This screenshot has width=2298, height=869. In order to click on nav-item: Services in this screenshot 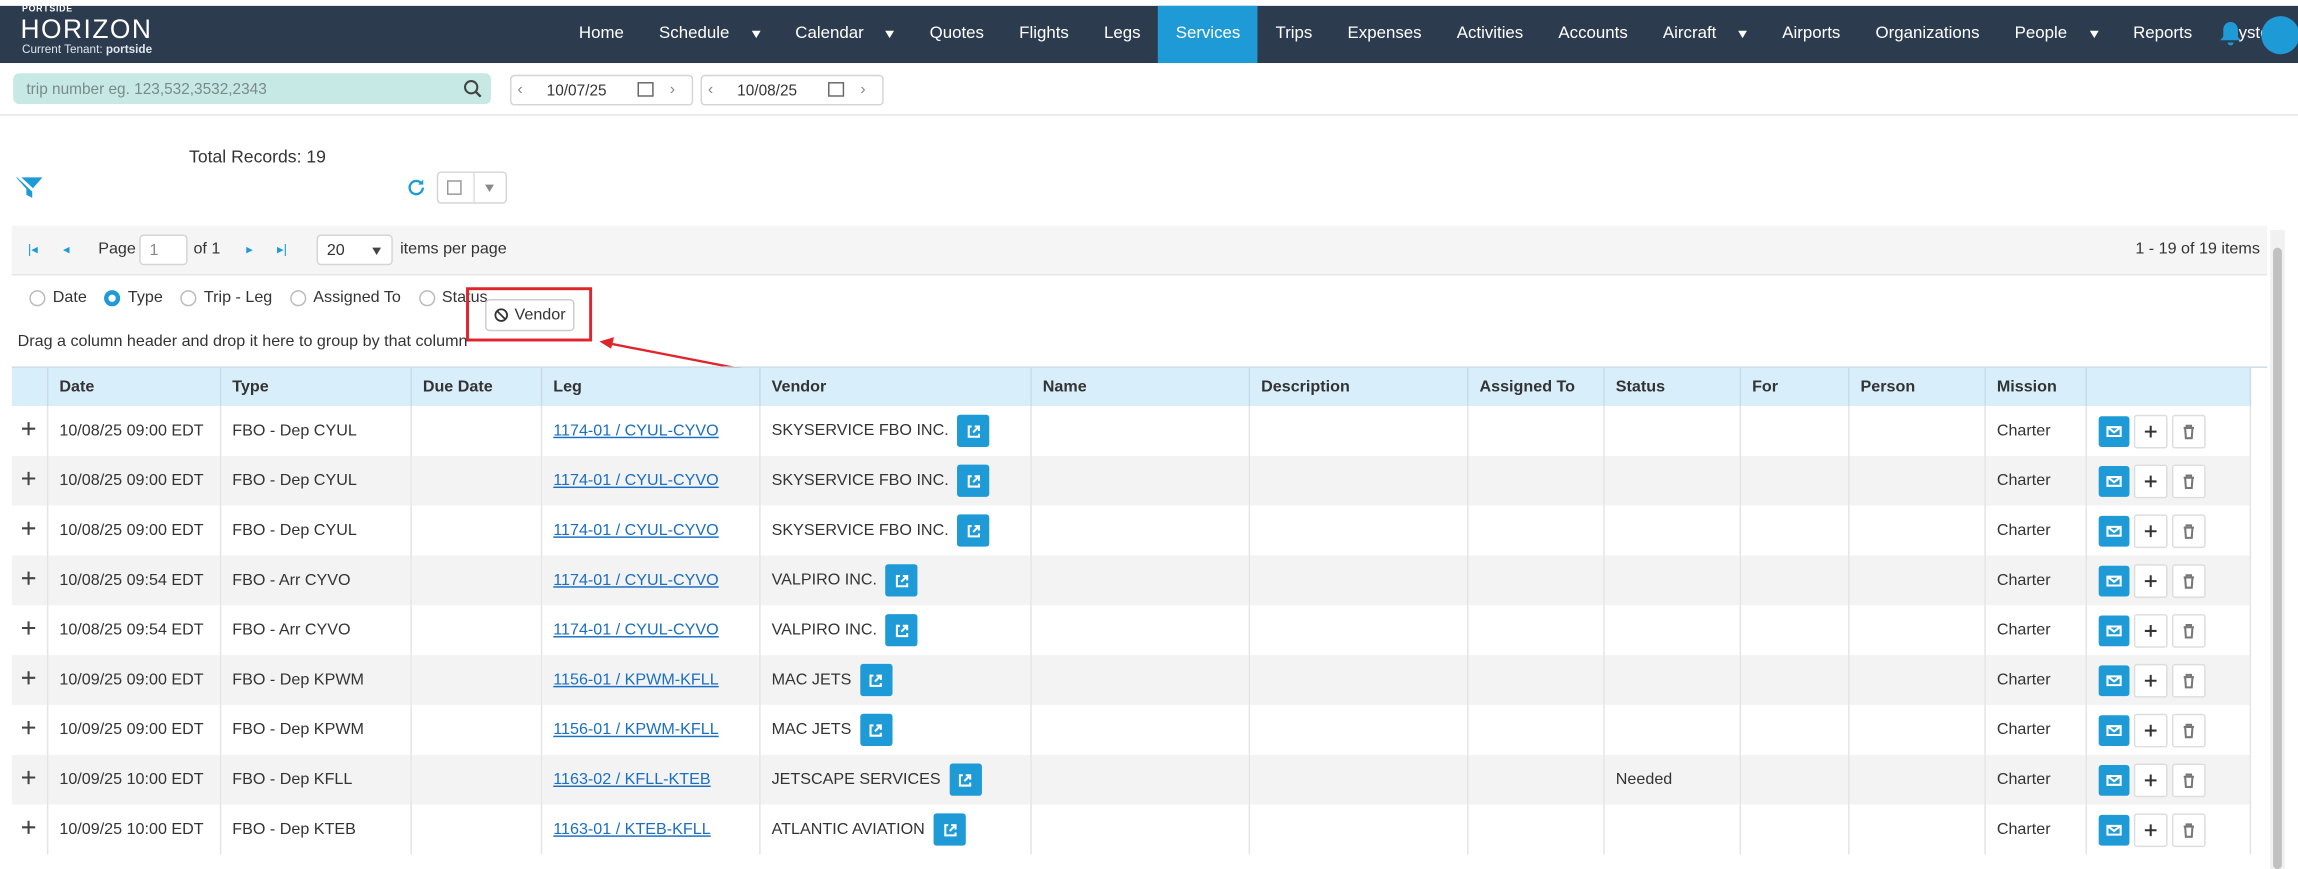, I will do `click(1208, 34)`.